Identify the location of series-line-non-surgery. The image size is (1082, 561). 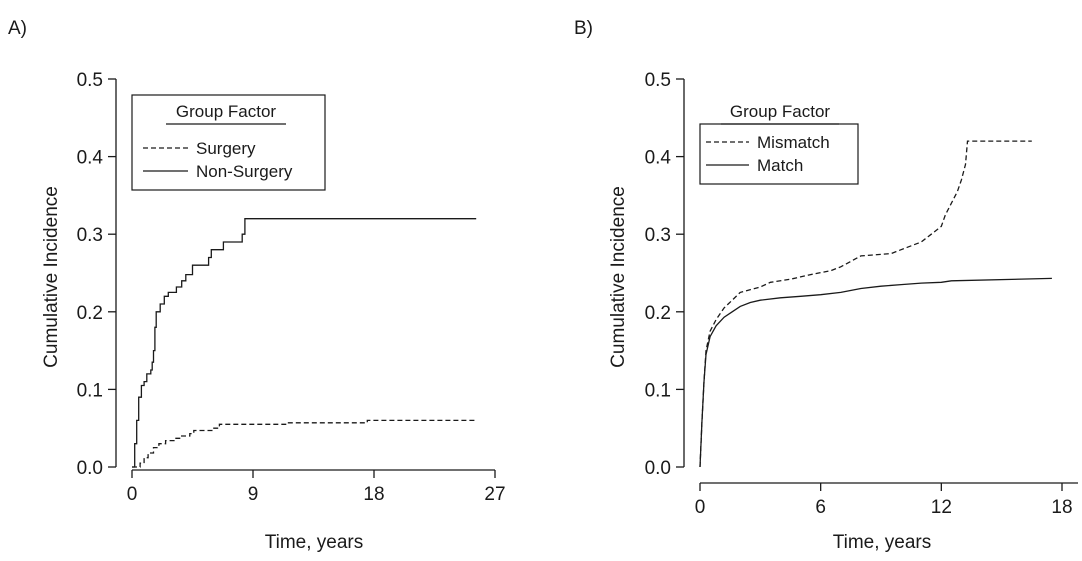
(304, 343).